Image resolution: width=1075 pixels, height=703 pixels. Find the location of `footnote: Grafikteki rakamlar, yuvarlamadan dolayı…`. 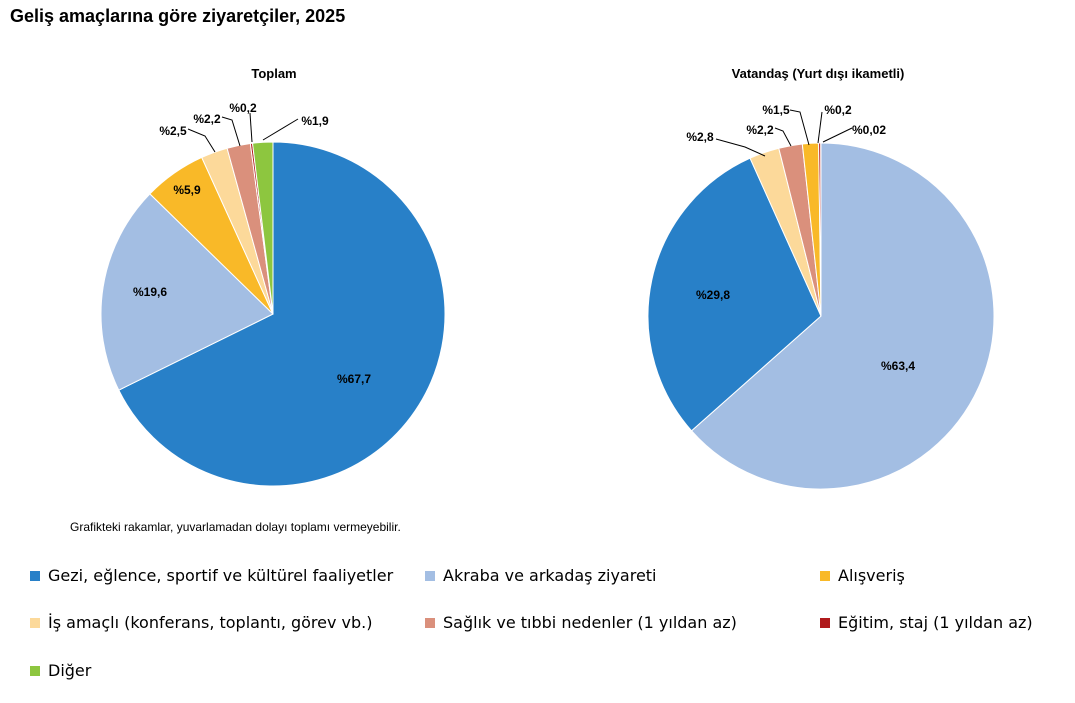

footnote: Grafikteki rakamlar, yuvarlamadan dolayı… is located at coordinates (235, 527).